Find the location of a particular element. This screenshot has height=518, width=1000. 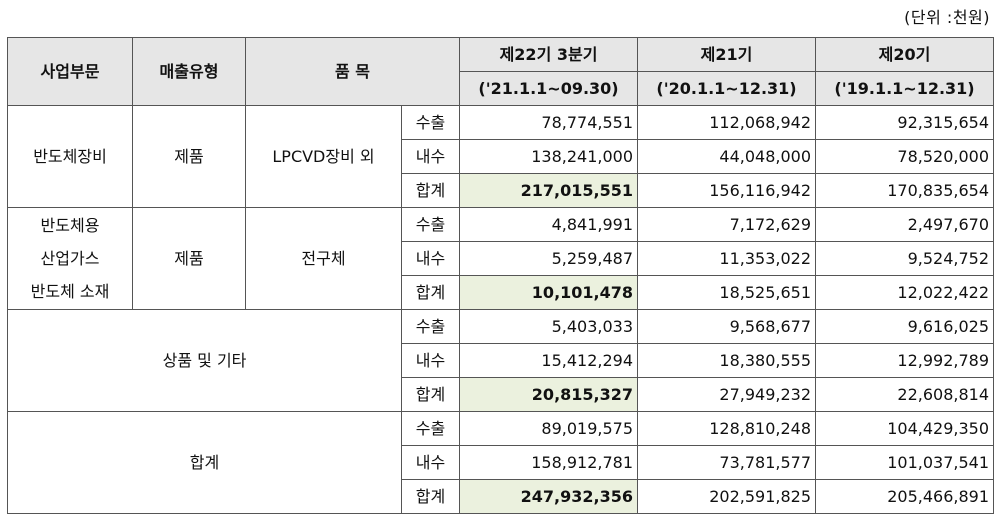

header-fy22-title: 제22기 3분기 is located at coordinates (549, 54).